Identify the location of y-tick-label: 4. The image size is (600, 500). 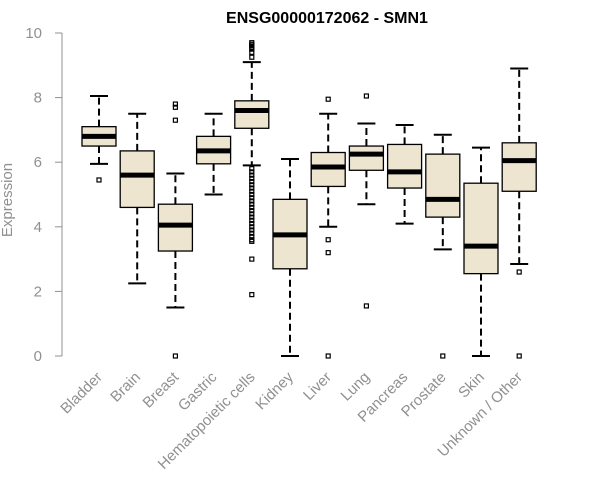
(38, 227).